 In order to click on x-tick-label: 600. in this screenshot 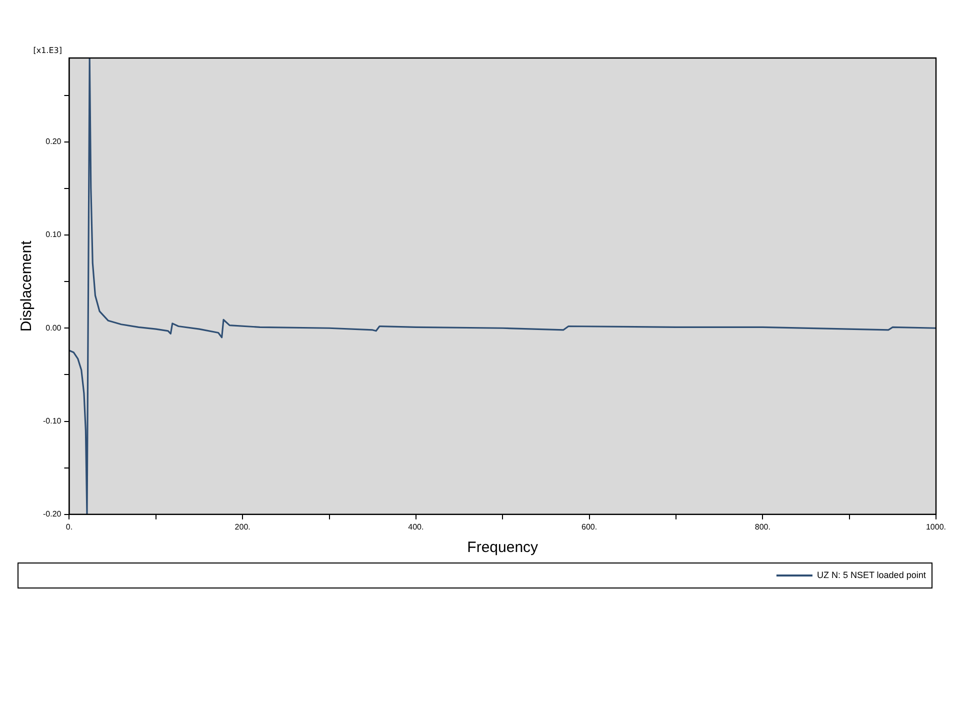, I will do `click(590, 527)`.